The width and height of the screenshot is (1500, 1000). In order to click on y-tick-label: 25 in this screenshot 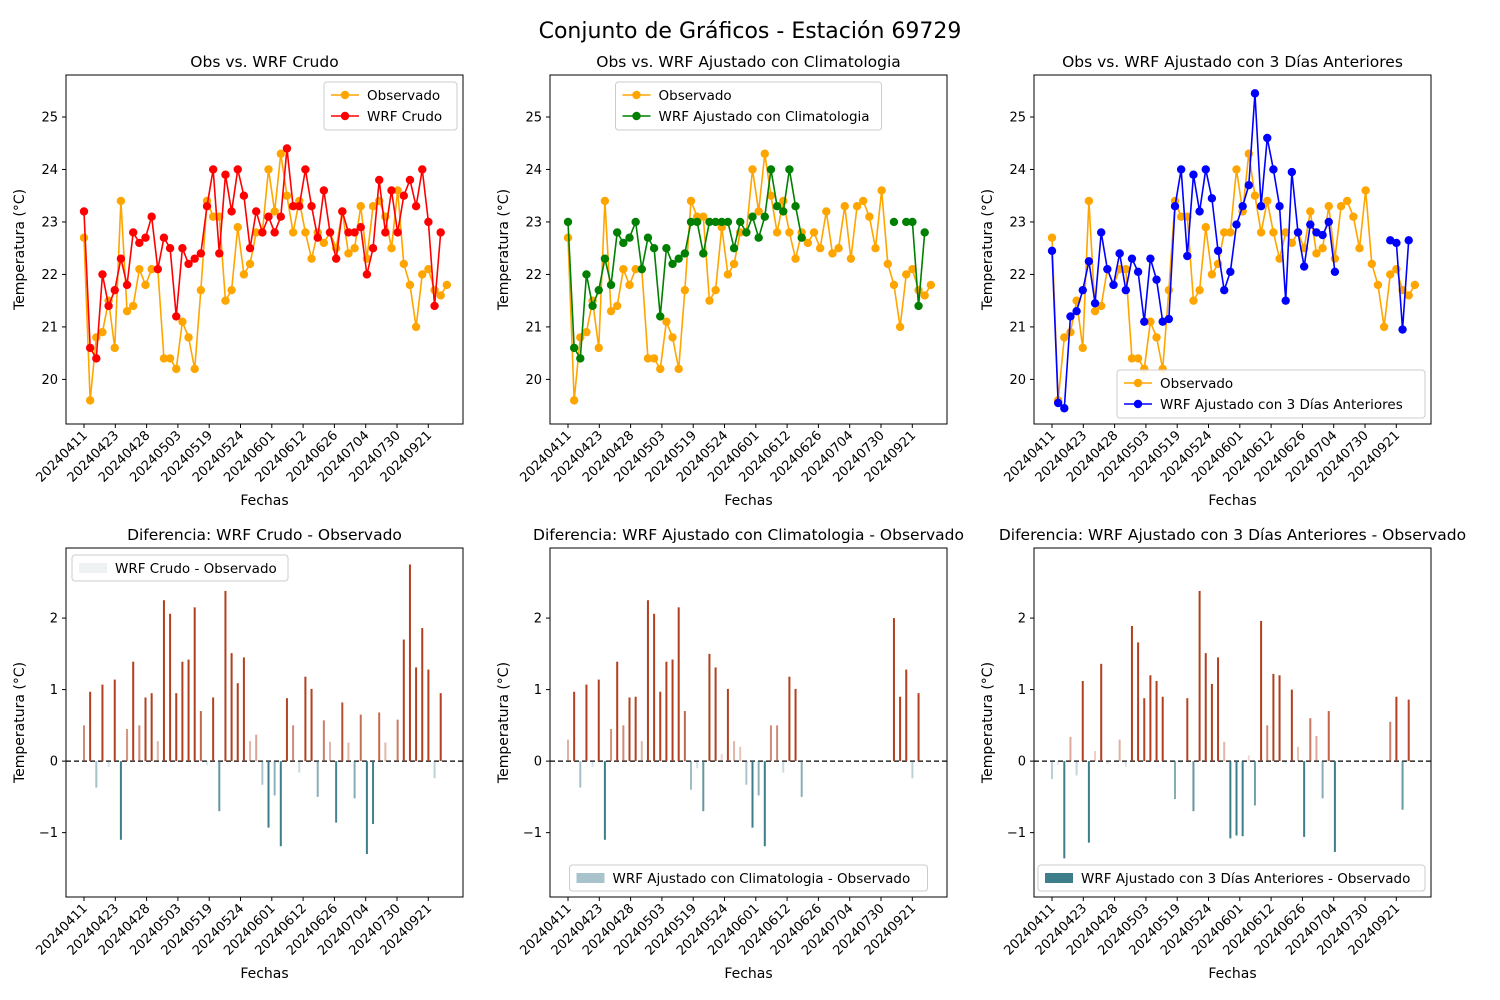, I will do `click(533, 117)`.